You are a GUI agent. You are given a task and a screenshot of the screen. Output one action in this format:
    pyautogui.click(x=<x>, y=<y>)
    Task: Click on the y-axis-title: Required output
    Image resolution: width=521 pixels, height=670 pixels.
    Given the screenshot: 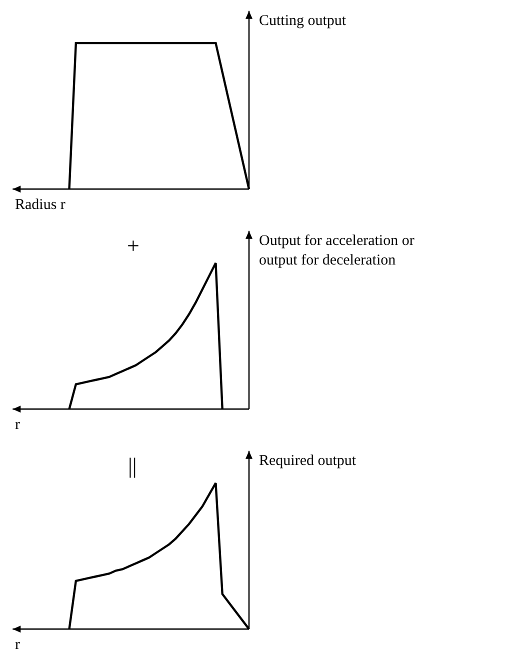 What is the action you would take?
    pyautogui.click(x=308, y=461)
    